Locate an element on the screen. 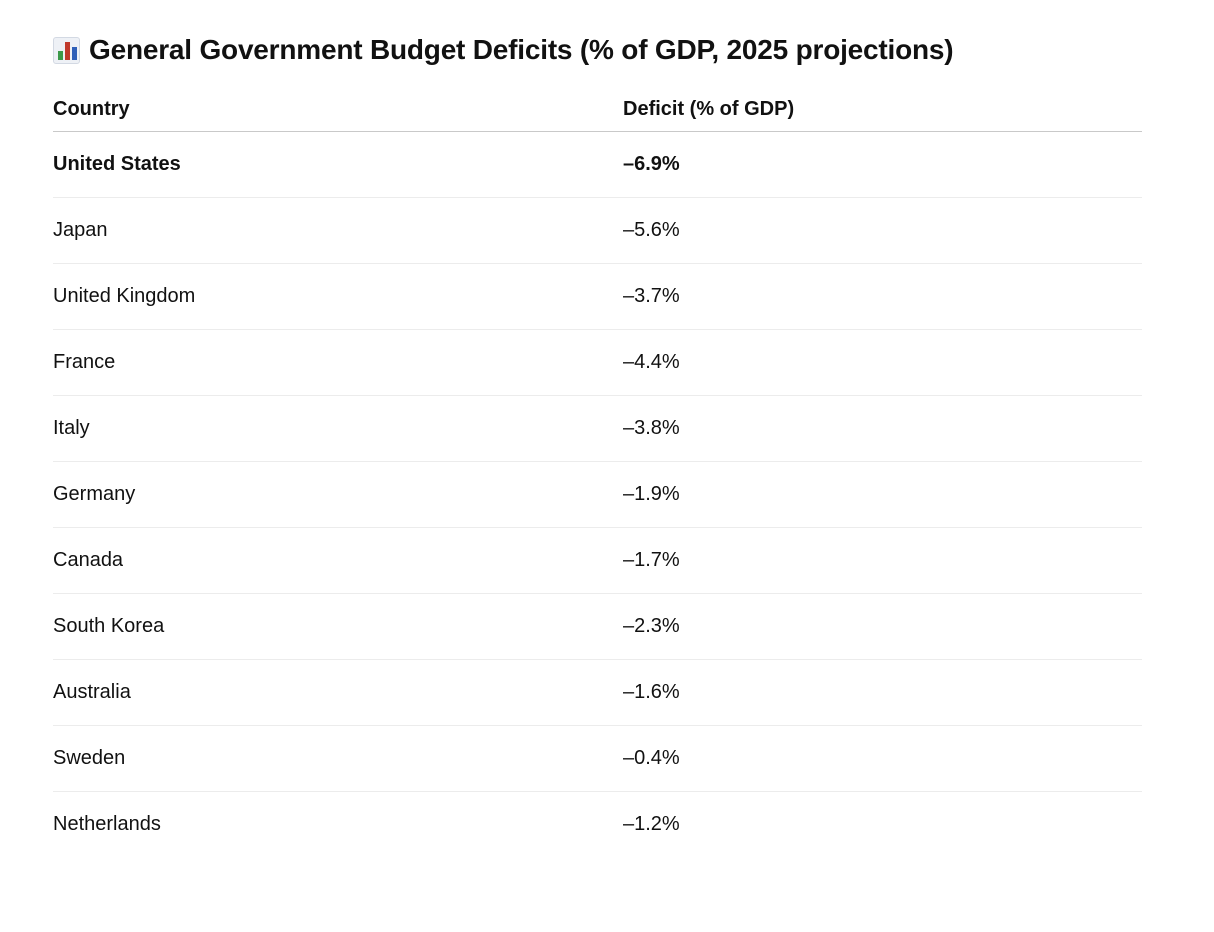 Image resolution: width=1214 pixels, height=932 pixels. deficit-cell: –5.6% is located at coordinates (882, 230).